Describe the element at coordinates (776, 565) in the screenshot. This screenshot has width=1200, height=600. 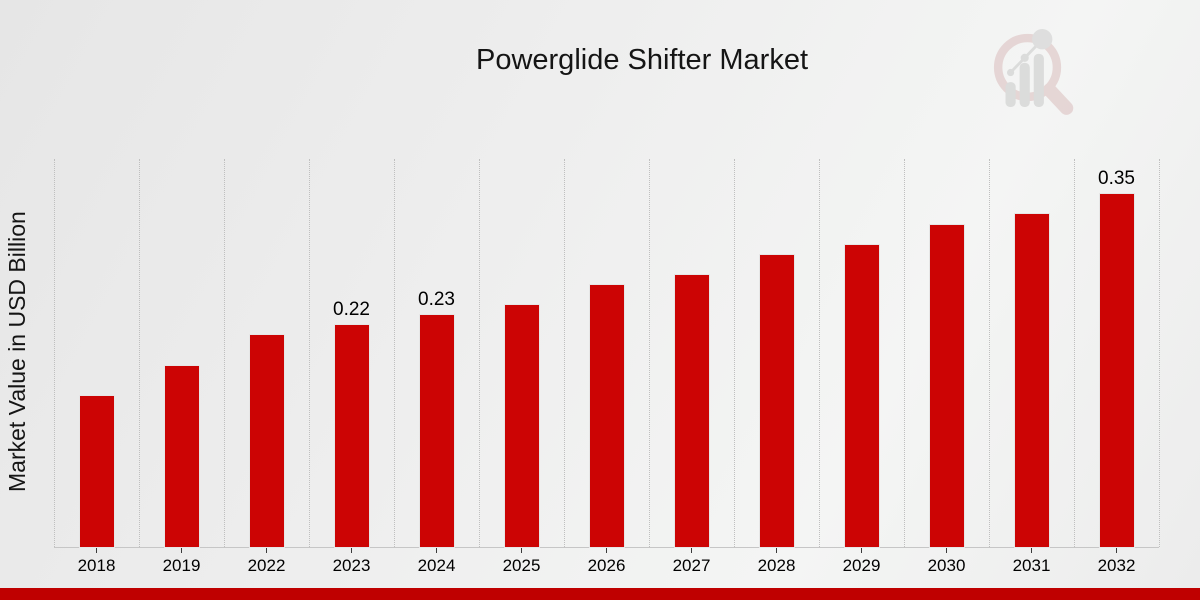
I see `x-axis-label-2028: 2028` at that location.